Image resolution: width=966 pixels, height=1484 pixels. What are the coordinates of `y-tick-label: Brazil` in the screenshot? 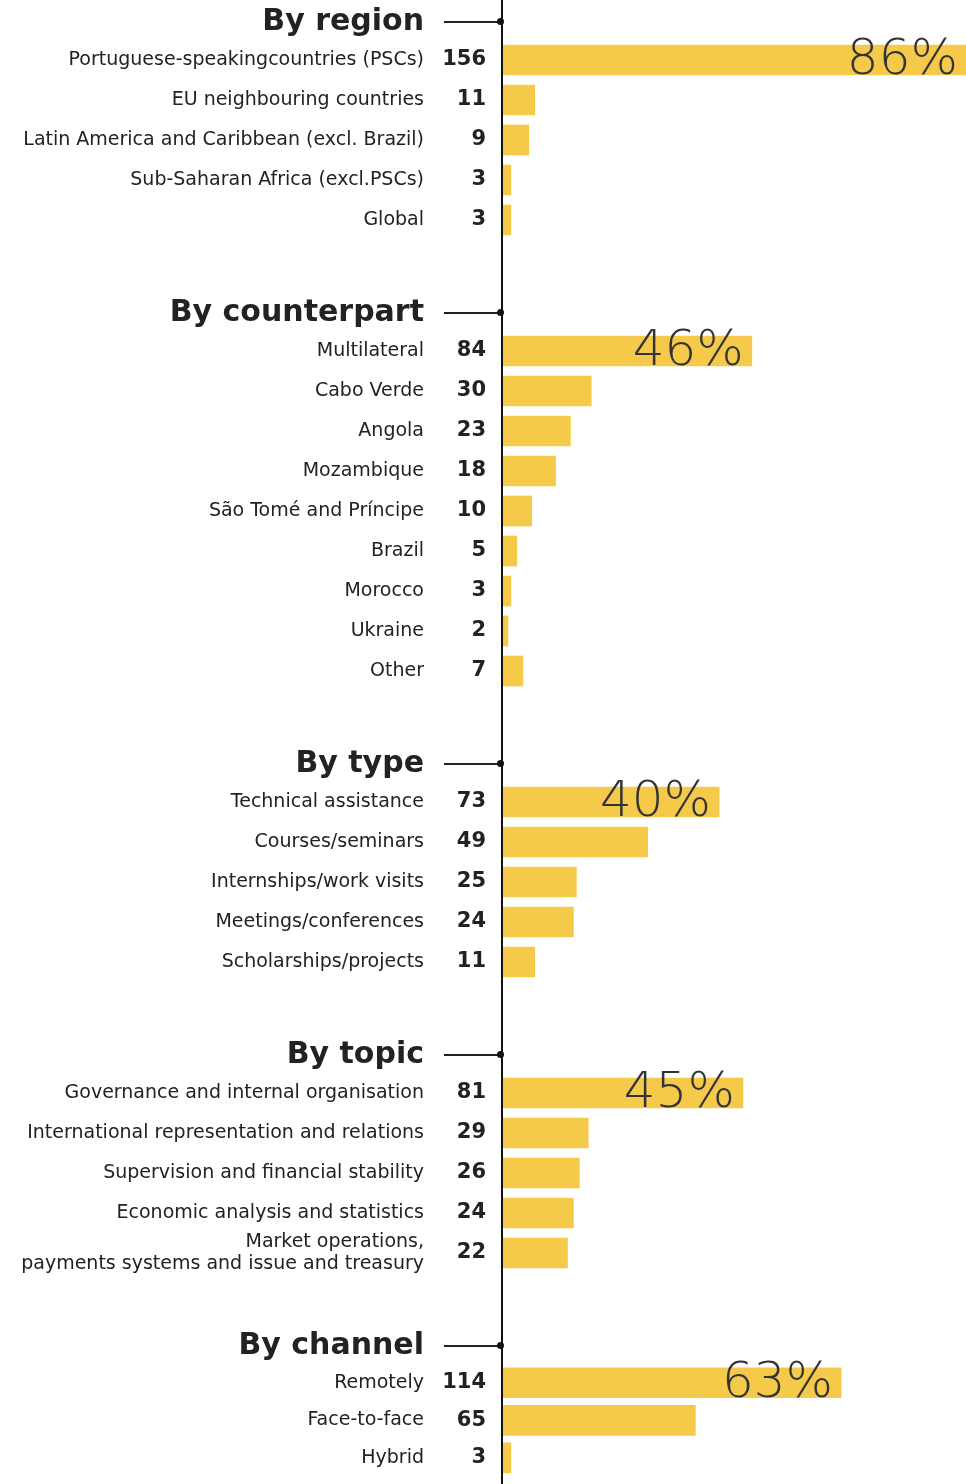 It's located at (397, 548).